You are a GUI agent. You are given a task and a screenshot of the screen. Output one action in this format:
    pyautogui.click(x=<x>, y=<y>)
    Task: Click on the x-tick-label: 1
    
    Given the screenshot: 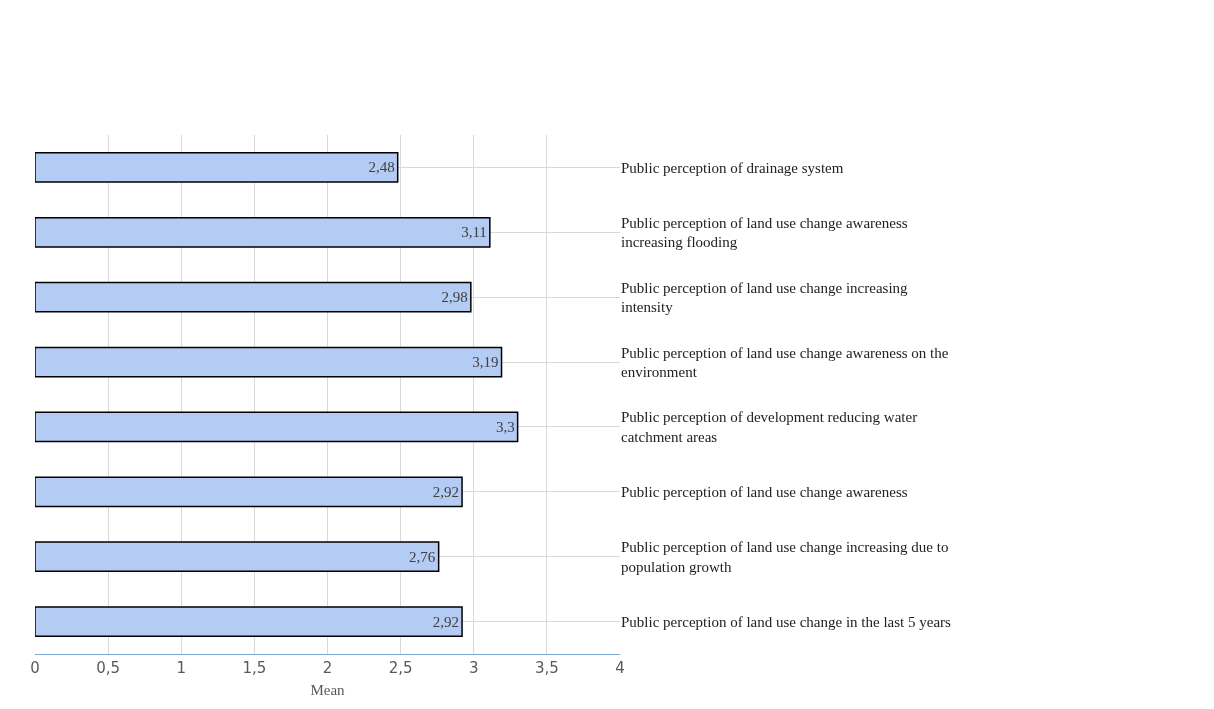 What is the action you would take?
    pyautogui.click(x=181, y=668)
    